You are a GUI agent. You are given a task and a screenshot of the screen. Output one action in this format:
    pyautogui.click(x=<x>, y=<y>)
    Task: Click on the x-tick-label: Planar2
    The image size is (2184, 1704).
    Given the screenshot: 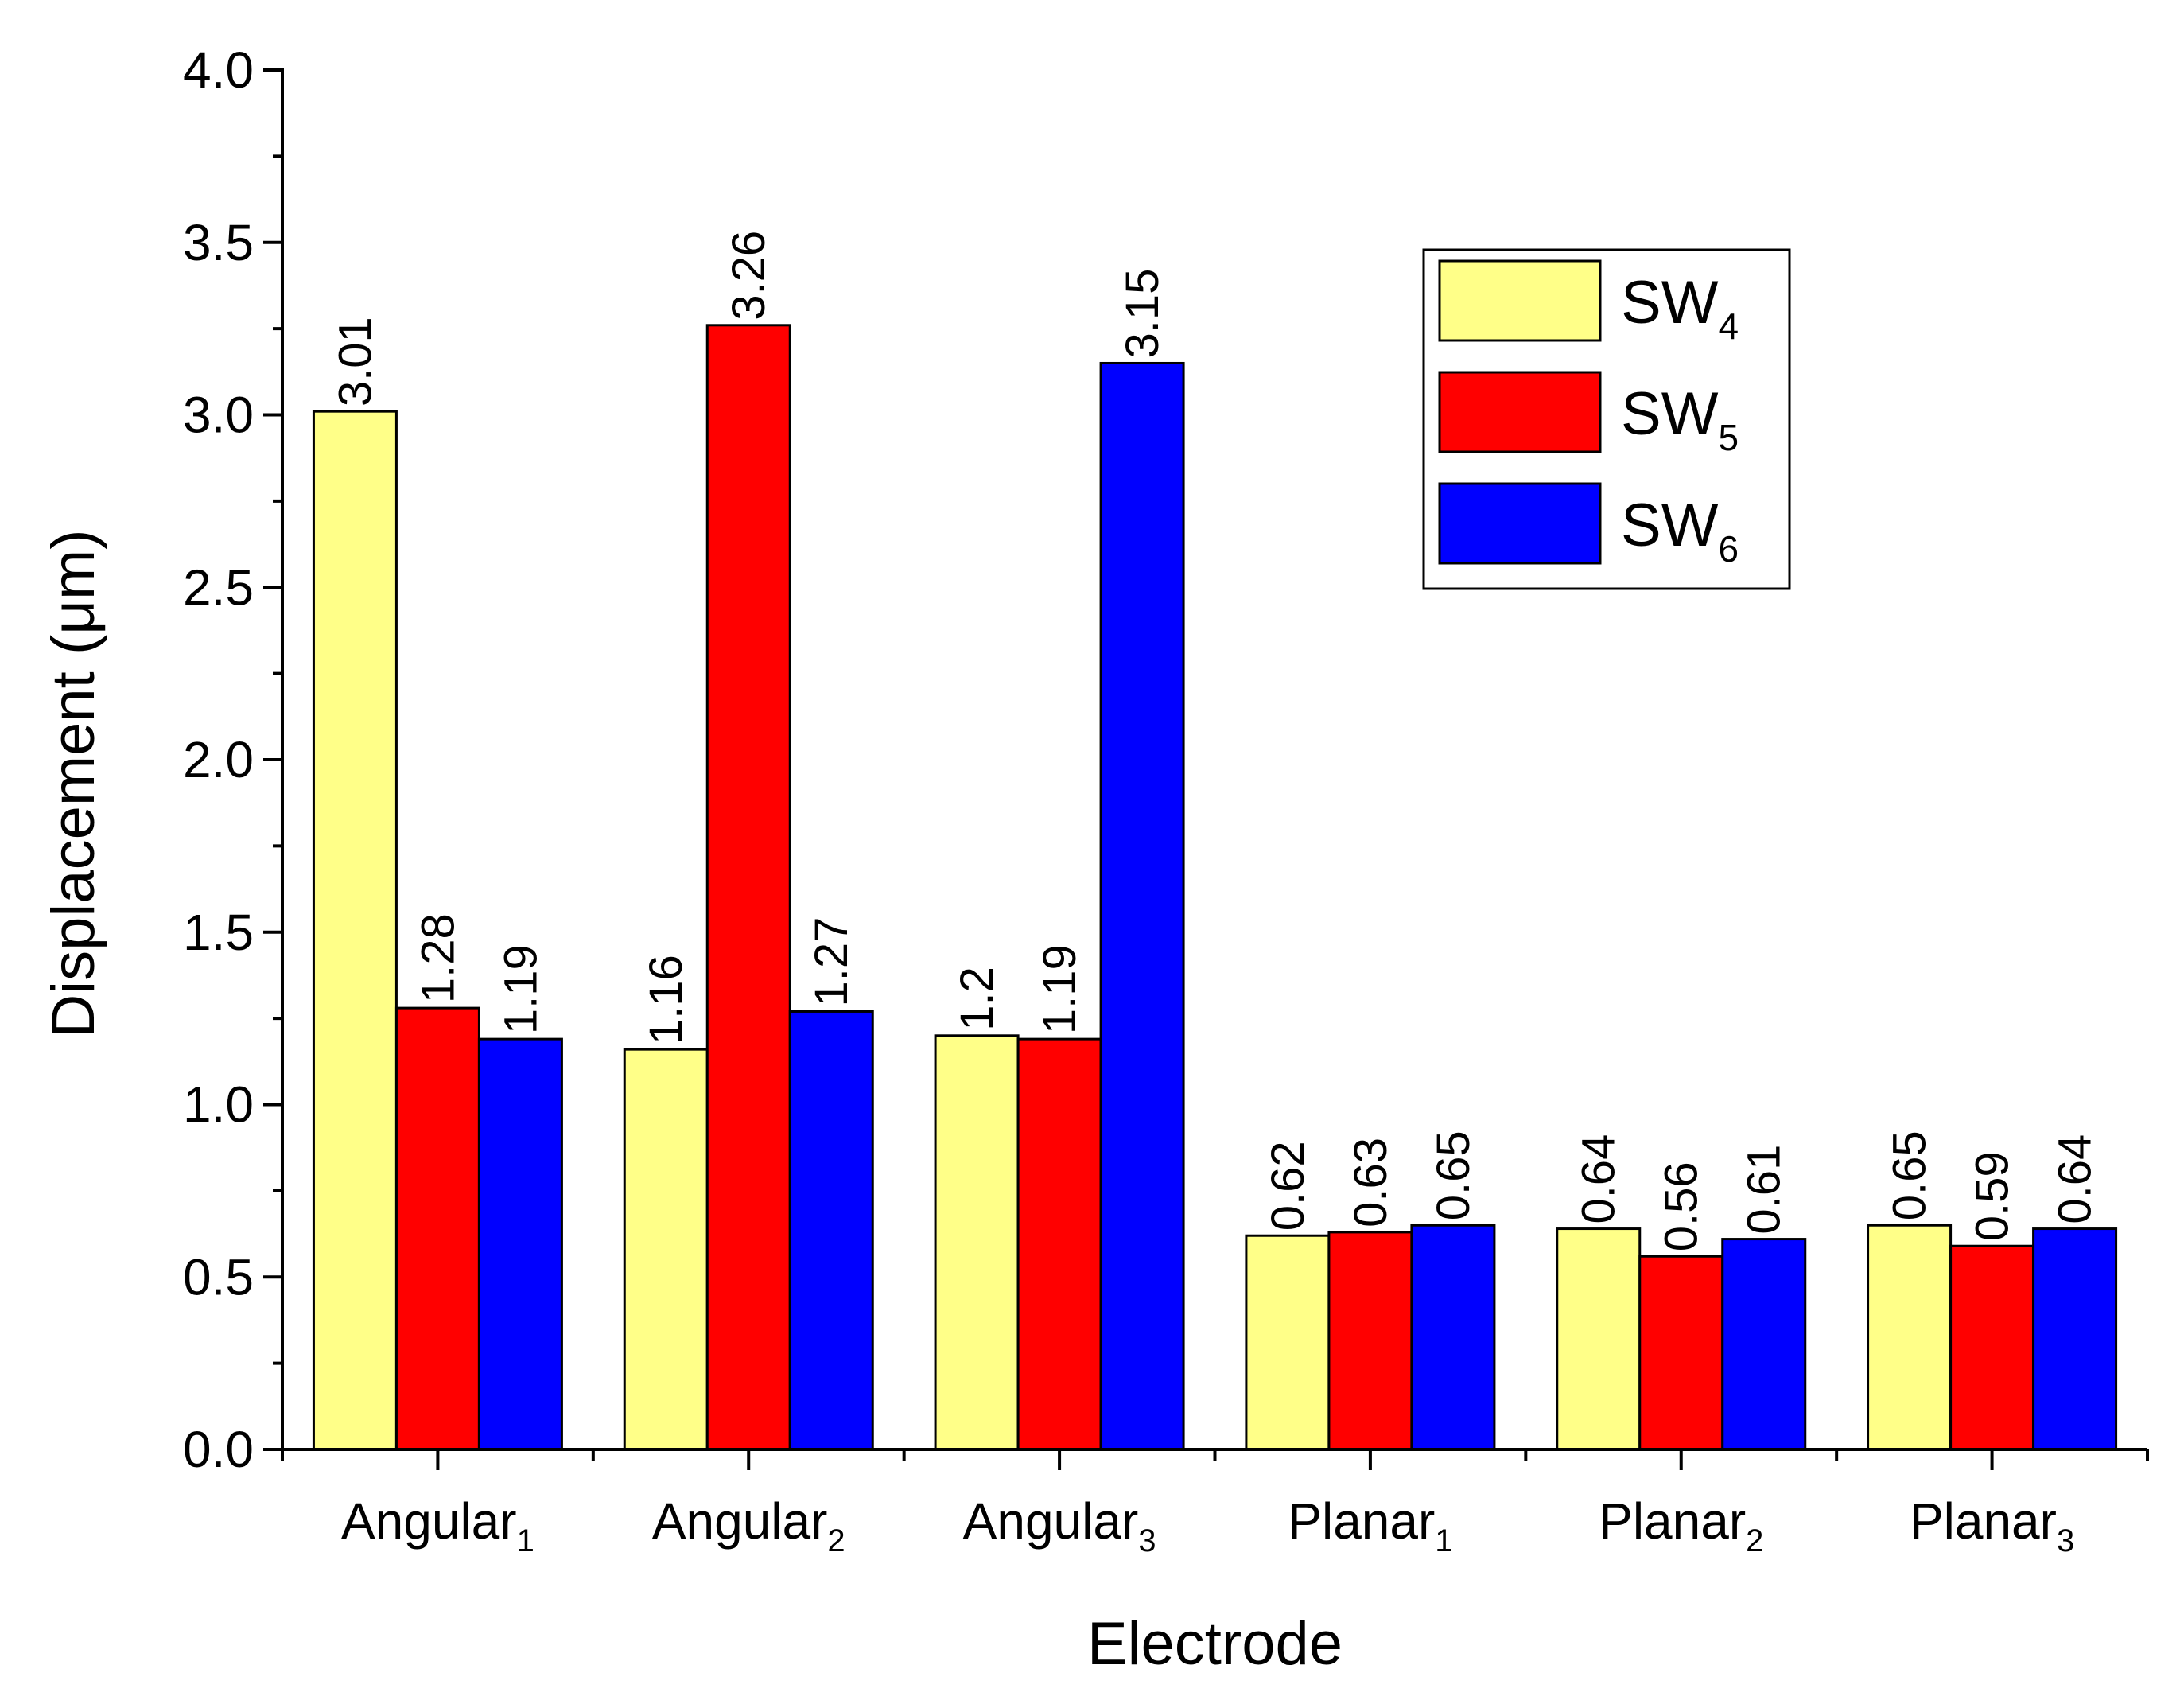 What is the action you would take?
    pyautogui.click(x=1681, y=1525)
    